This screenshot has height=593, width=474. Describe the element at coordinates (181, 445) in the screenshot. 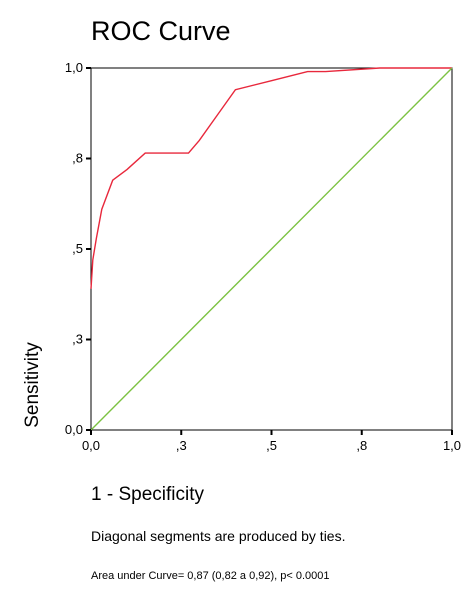

I see `x-tick-label-1: ,3` at that location.